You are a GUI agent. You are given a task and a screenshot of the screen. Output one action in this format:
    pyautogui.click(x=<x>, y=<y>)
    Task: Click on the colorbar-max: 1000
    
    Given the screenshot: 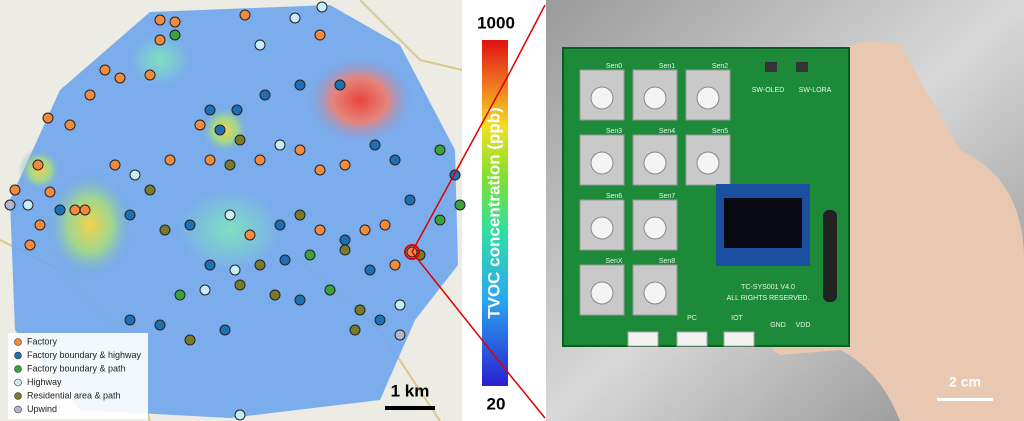 What is the action you would take?
    pyautogui.click(x=496, y=22)
    